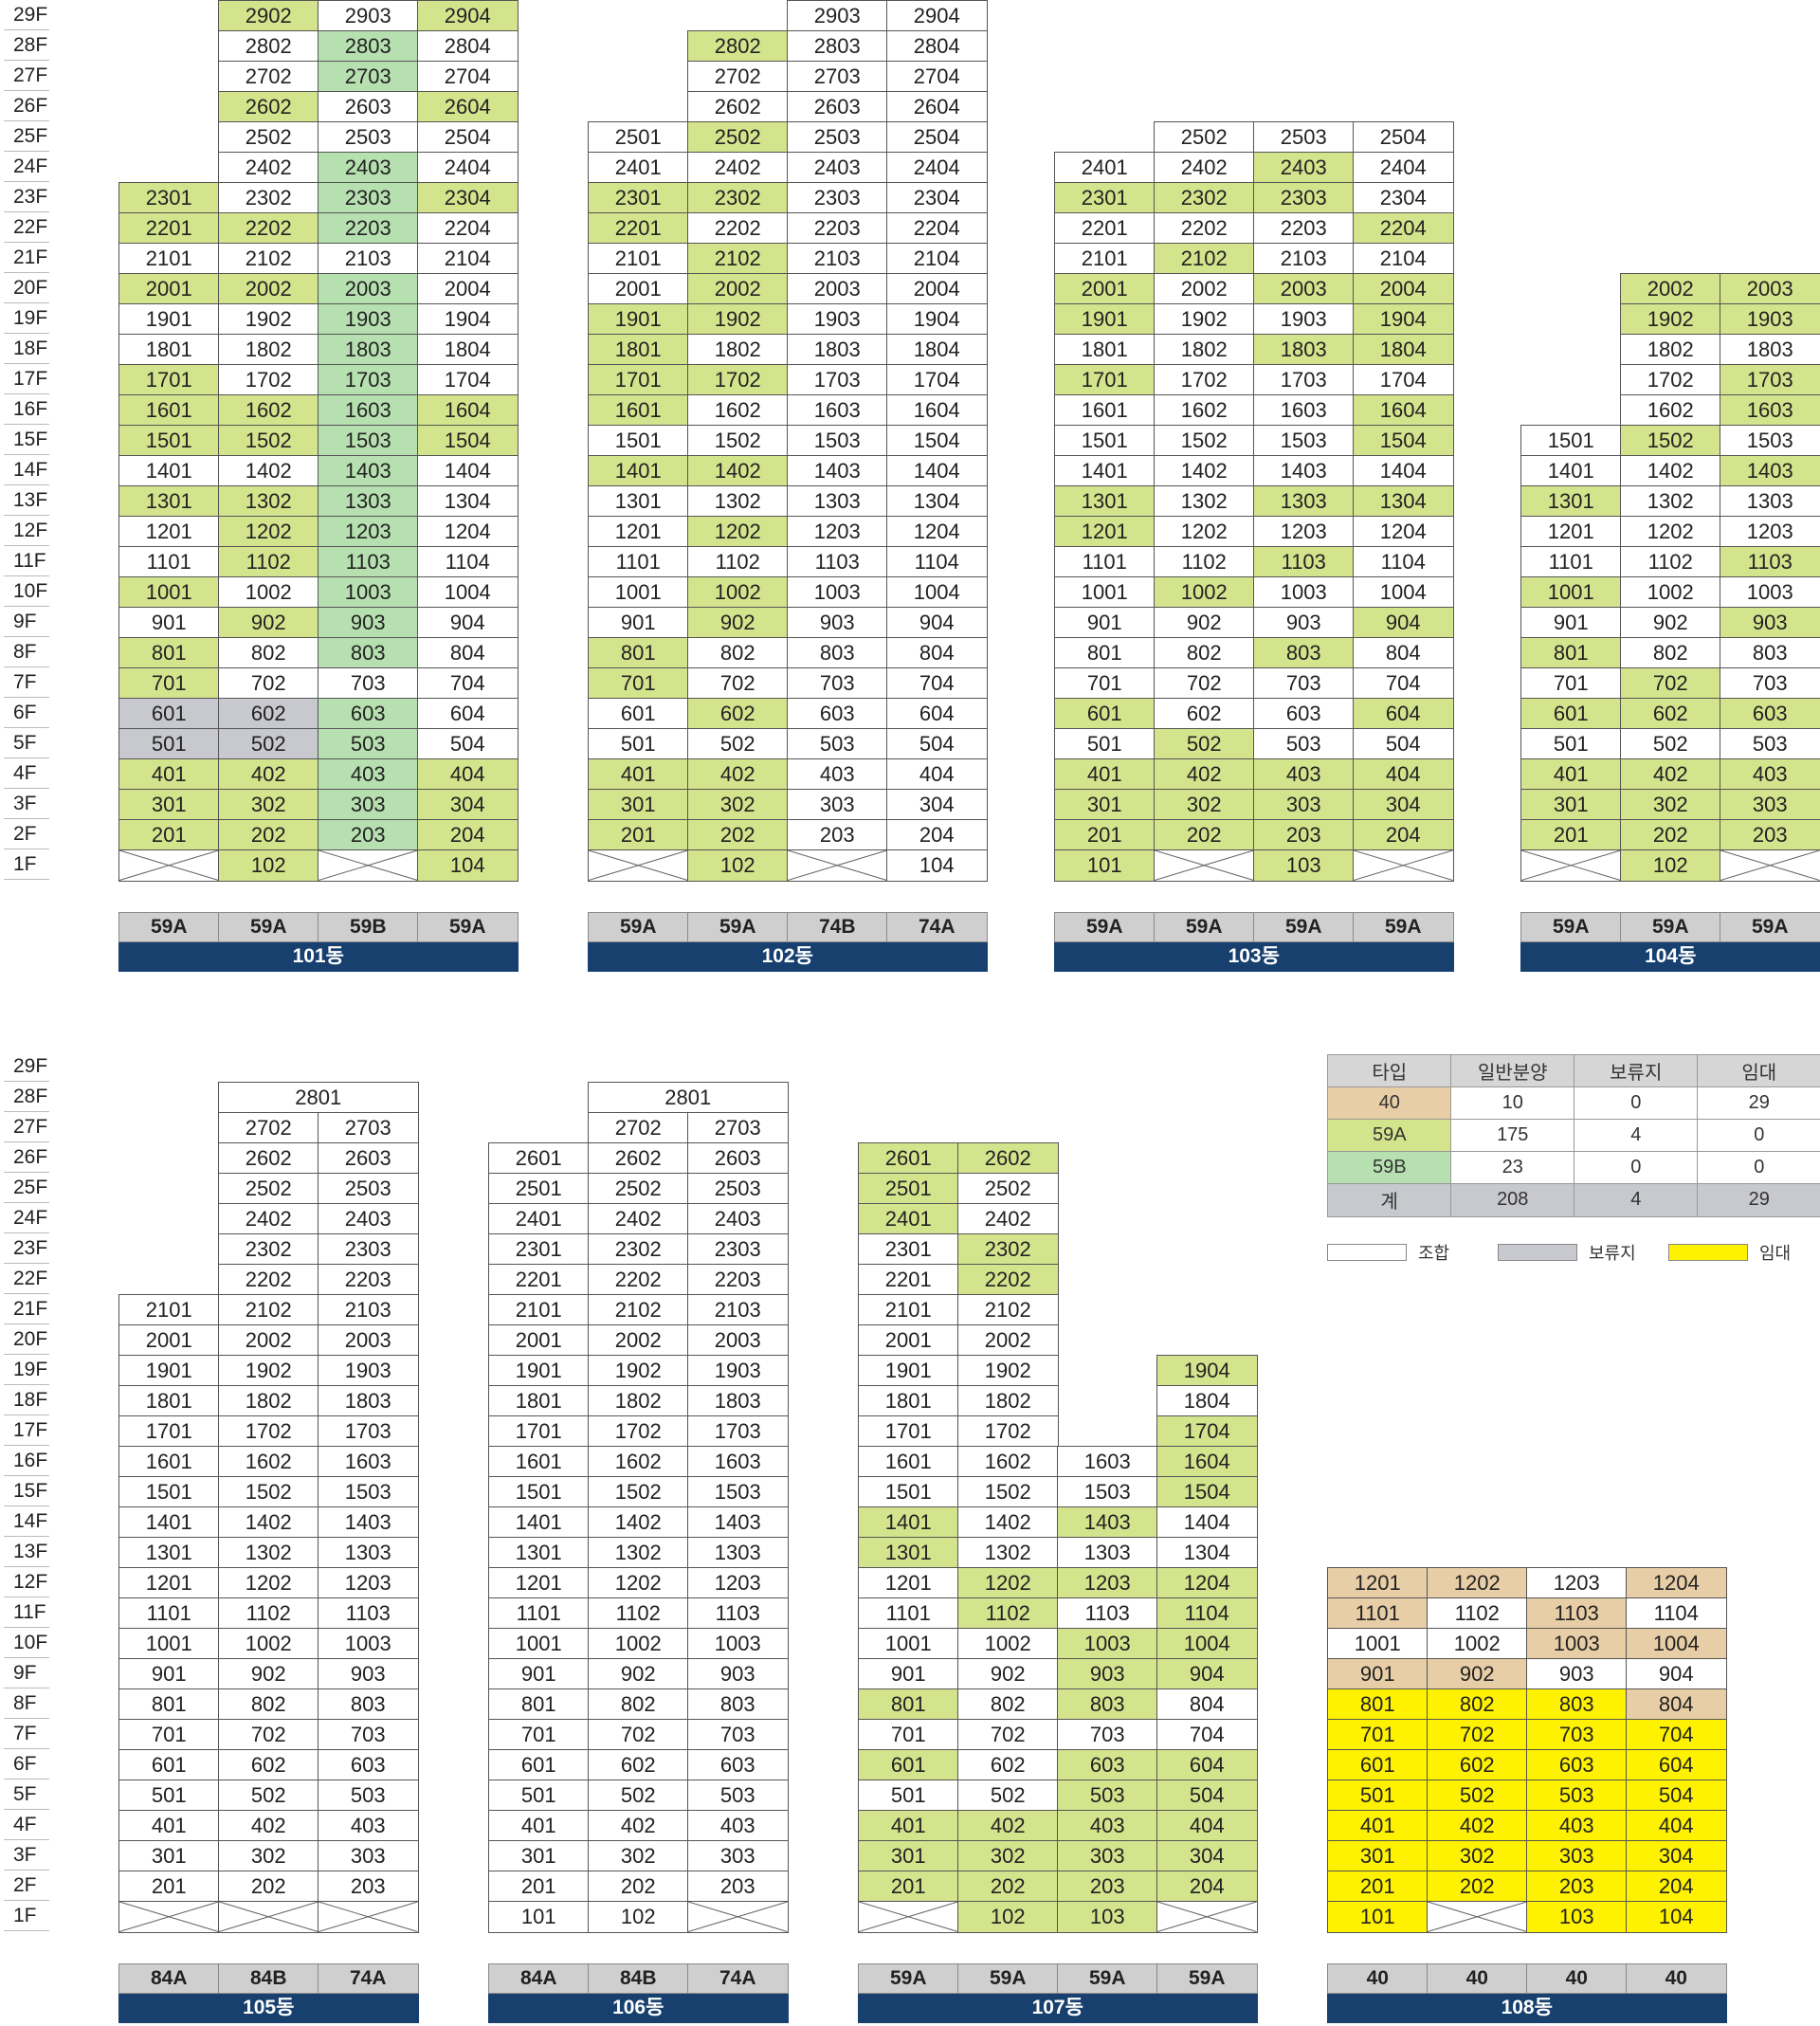 The image size is (1820, 2026). I want to click on unit-cell: 1701, so click(539, 1431).